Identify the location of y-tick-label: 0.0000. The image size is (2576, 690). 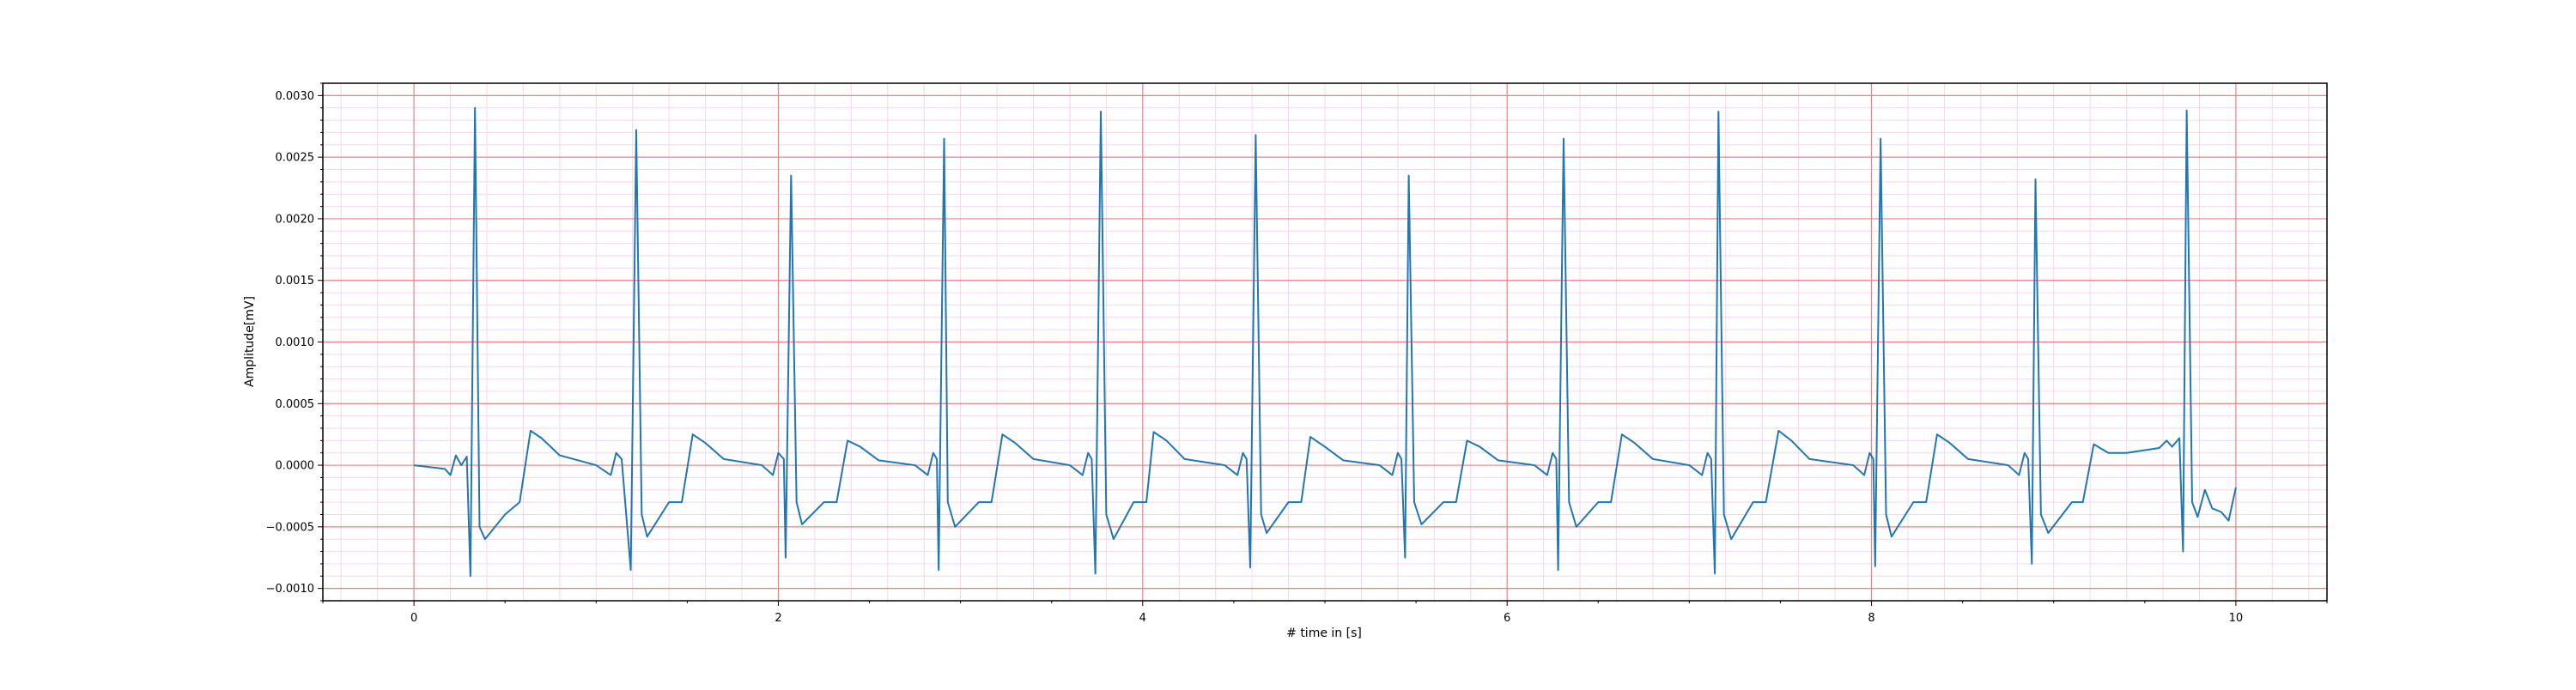
(295, 466).